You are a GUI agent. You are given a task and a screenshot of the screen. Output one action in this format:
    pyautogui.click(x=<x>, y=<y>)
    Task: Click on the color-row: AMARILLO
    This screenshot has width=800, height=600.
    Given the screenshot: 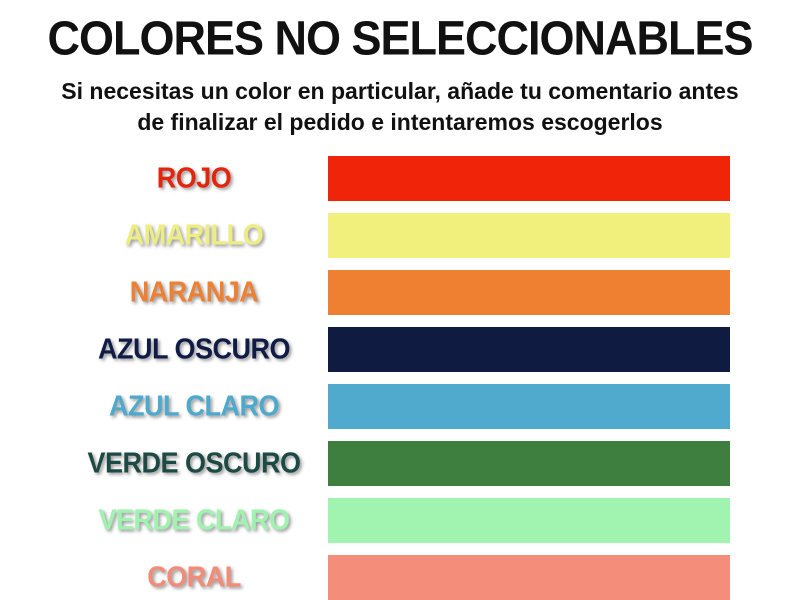 What is the action you would take?
    pyautogui.click(x=400, y=235)
    